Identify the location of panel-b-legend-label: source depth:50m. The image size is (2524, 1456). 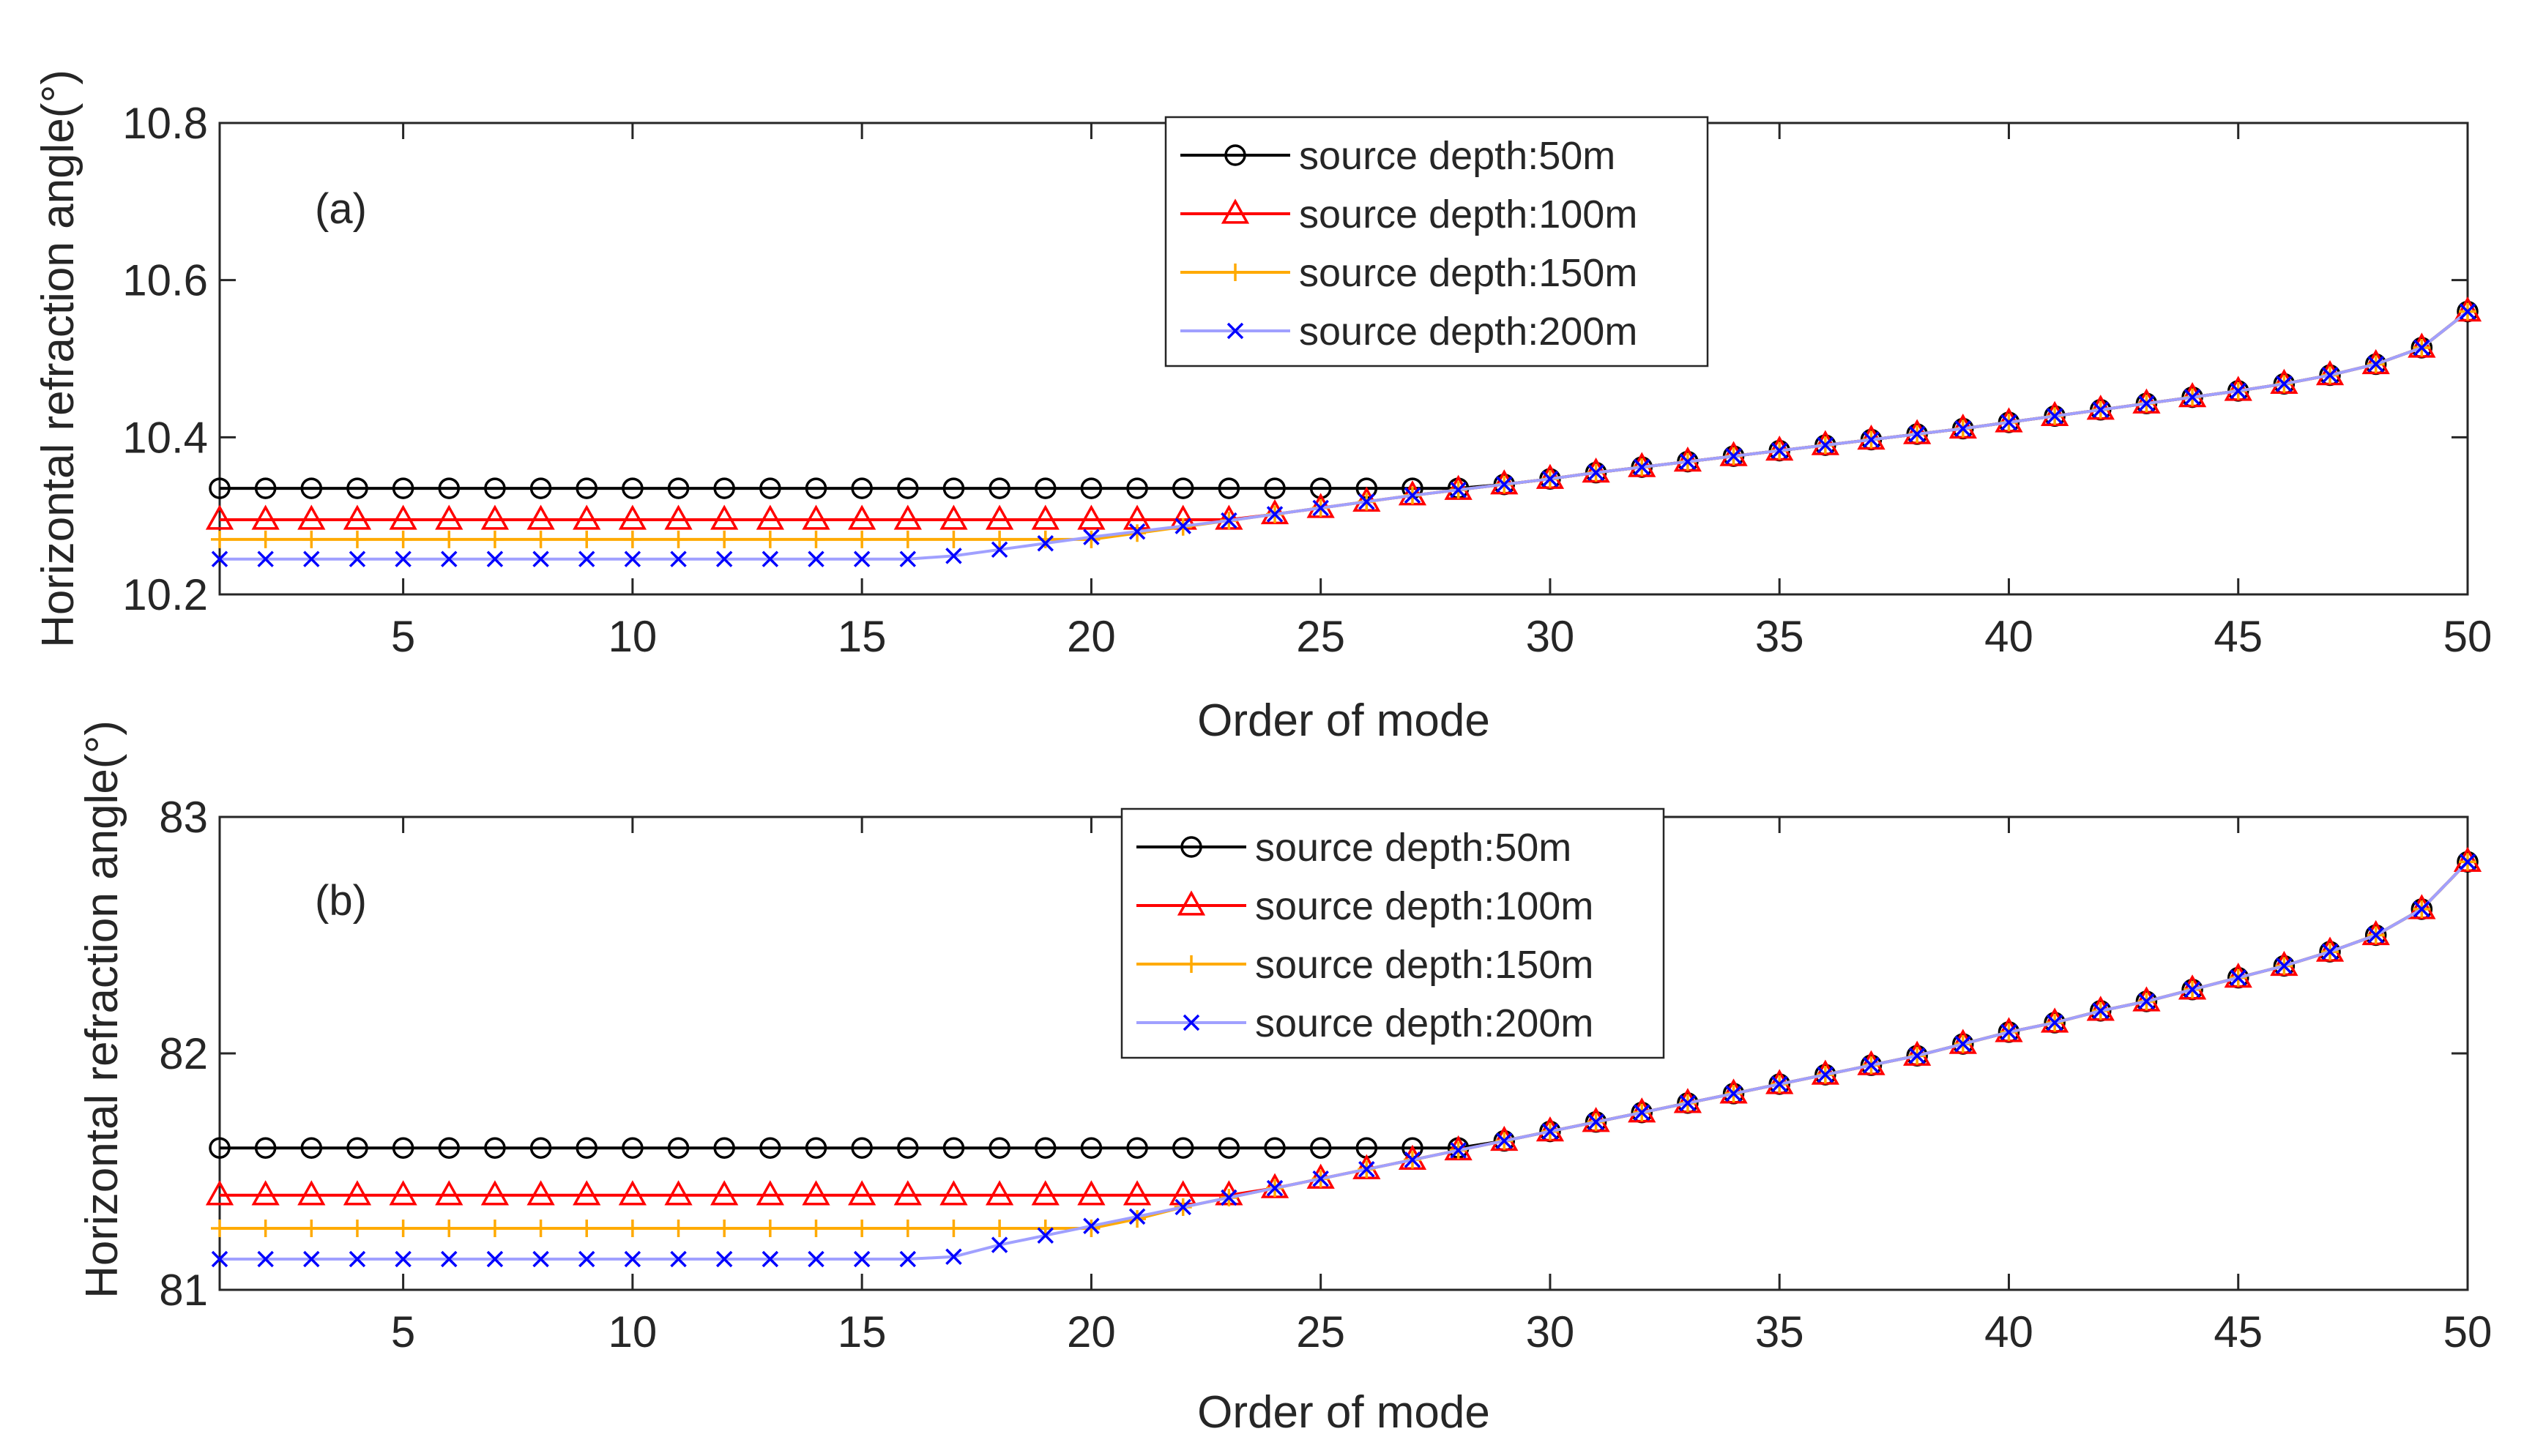
(1413, 848).